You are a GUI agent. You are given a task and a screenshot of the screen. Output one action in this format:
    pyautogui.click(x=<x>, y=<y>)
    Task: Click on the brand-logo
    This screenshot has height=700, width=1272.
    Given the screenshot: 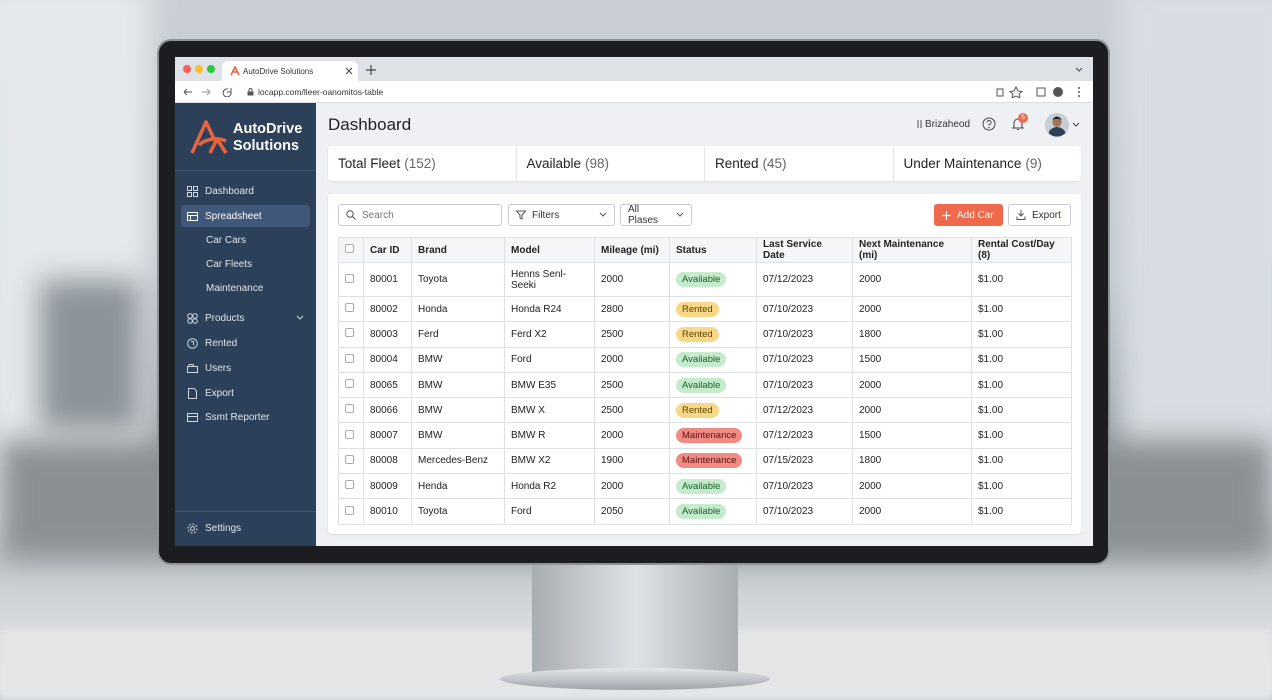 What is the action you would take?
    pyautogui.click(x=209, y=137)
    